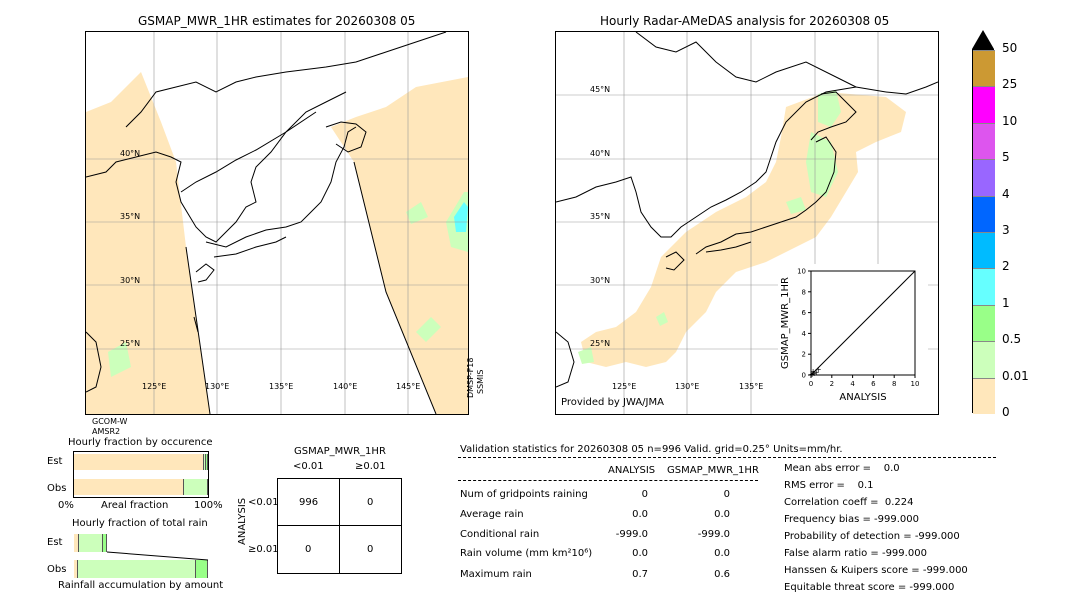 The width and height of the screenshot is (1080, 612). Describe the element at coordinates (804, 376) in the screenshot. I see `scatter-y-tick-label: 0` at that location.